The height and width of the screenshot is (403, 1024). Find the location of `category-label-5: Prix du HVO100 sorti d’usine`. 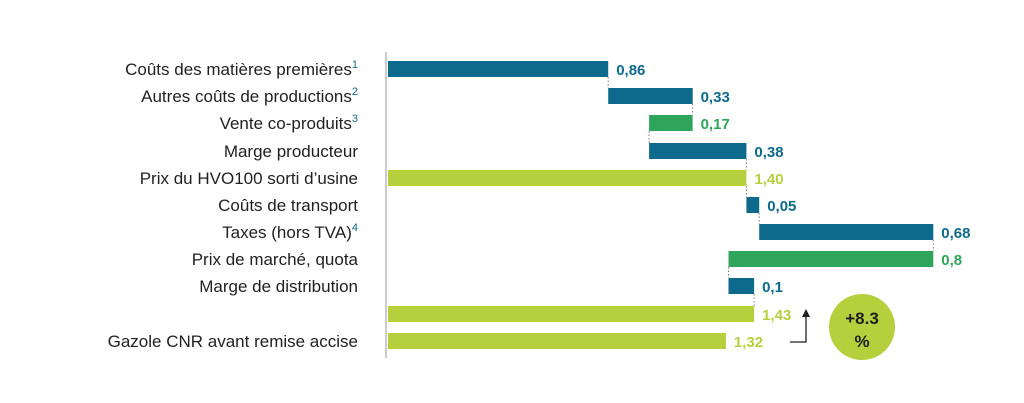

category-label-5: Prix du HVO100 sorti d’usine is located at coordinates (249, 178).